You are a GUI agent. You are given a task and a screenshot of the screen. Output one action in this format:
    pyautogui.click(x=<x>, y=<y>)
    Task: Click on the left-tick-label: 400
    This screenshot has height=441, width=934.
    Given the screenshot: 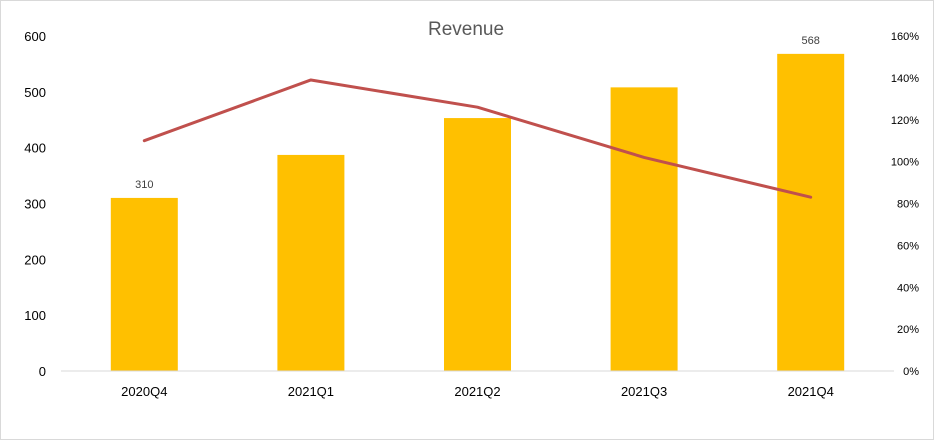 What is the action you would take?
    pyautogui.click(x=35, y=148)
    